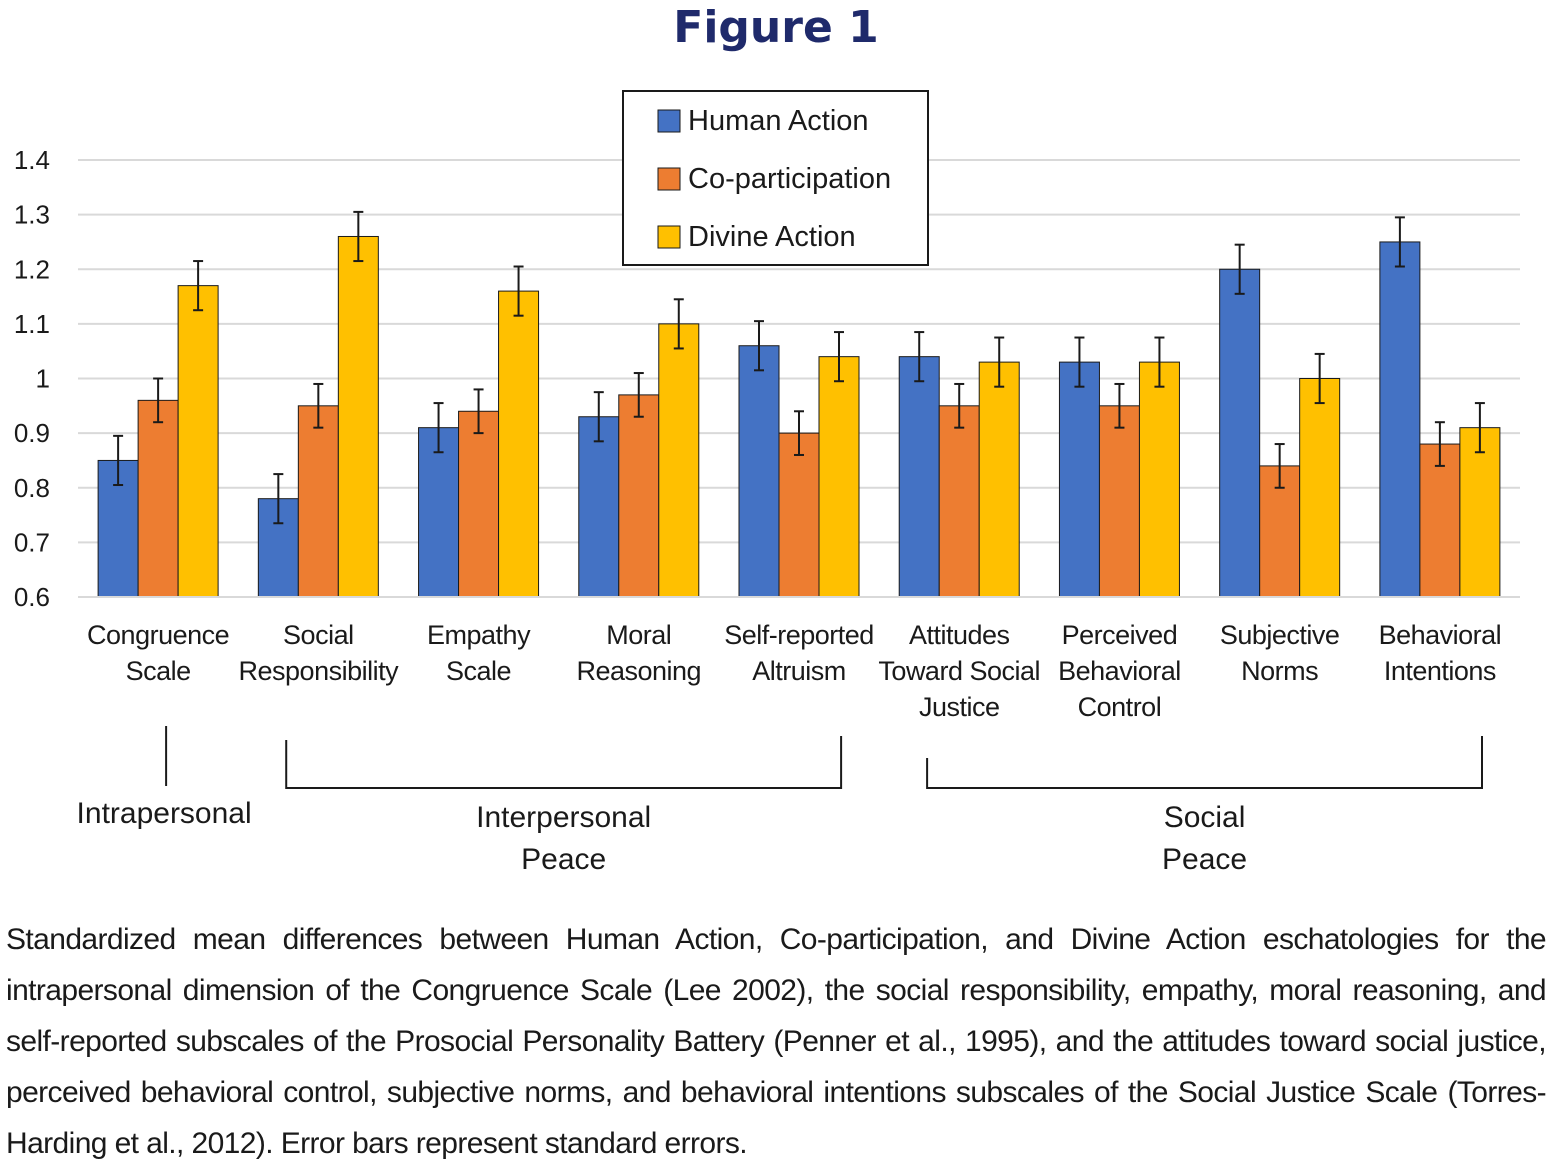 This screenshot has height=1169, width=1552. Describe the element at coordinates (776, 27) in the screenshot. I see `figure-title: Figure 1` at that location.